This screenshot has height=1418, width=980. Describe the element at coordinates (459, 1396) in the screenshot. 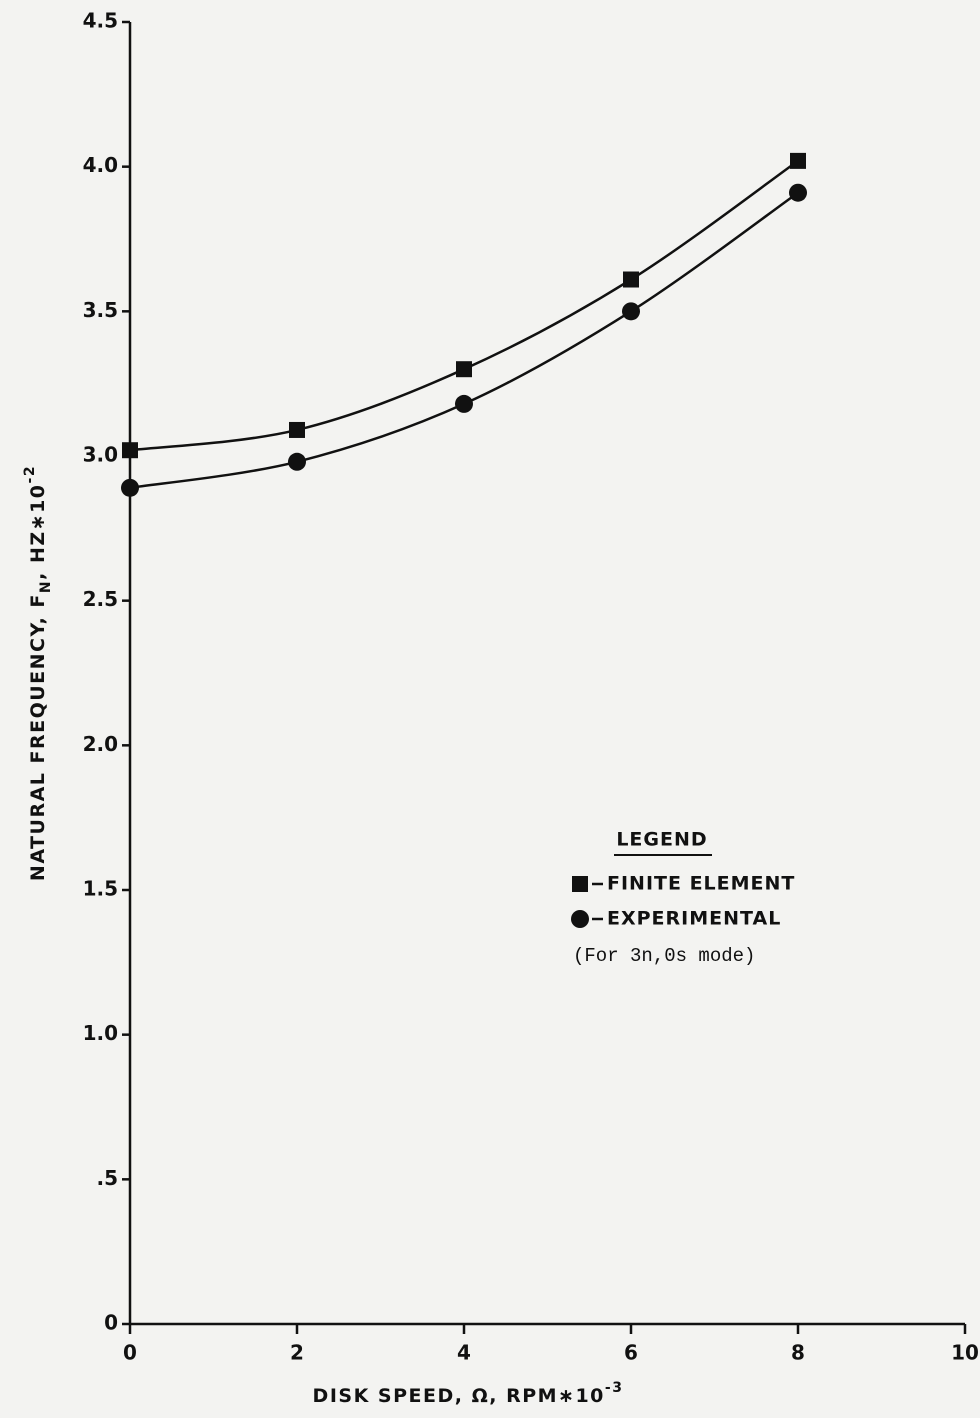

I see `label-text: DISK SPEED, Ω, RPM∗10` at that location.